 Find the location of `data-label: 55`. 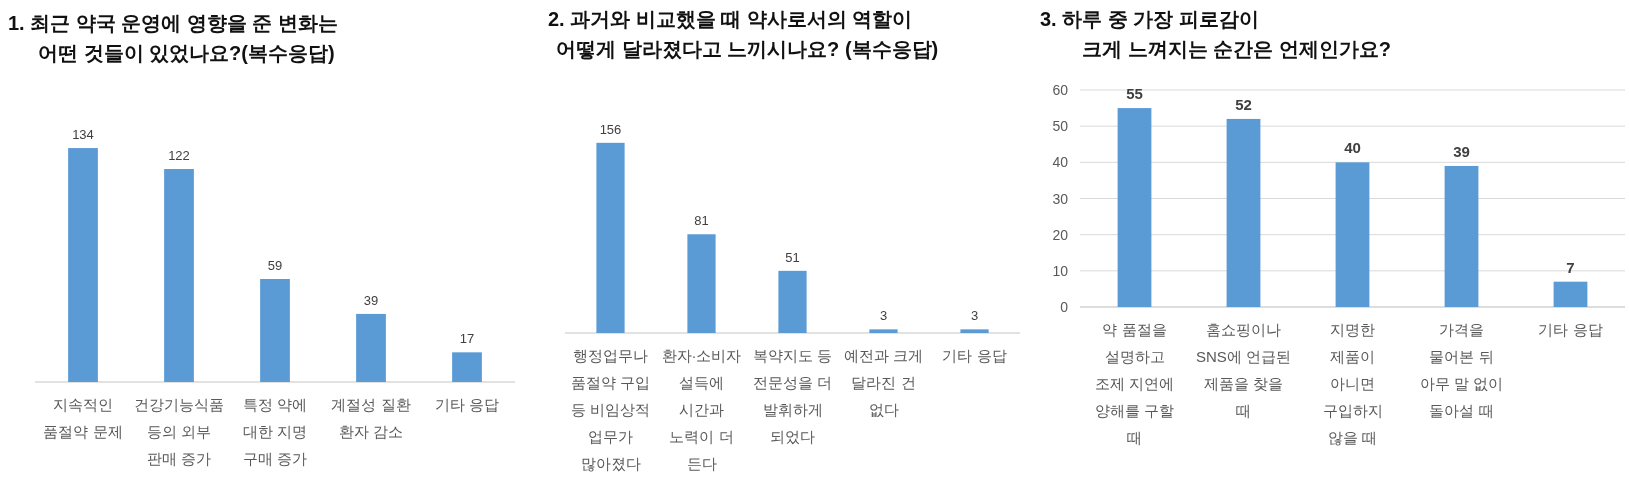

data-label: 55 is located at coordinates (1134, 94).